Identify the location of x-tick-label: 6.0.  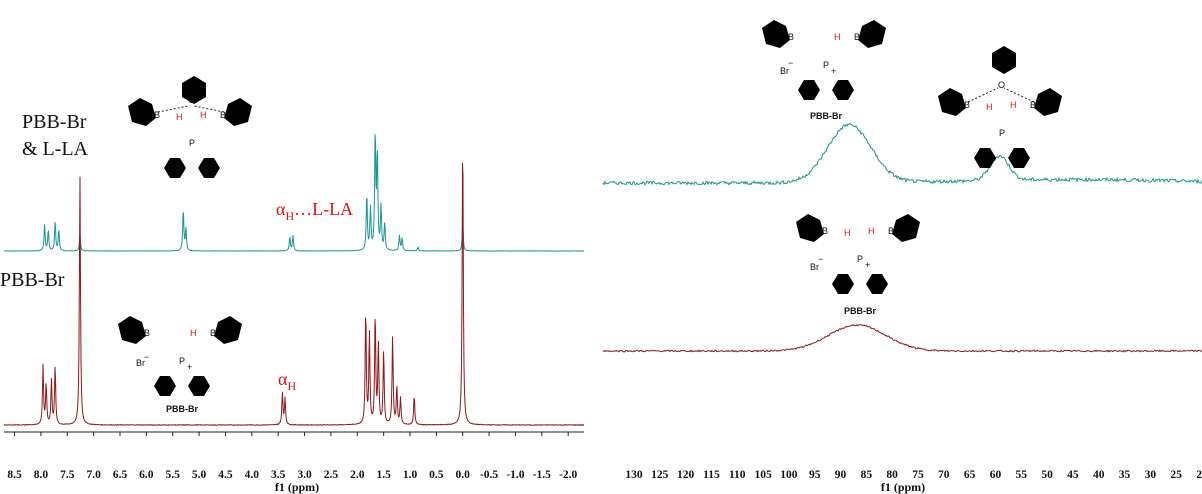
(146, 475).